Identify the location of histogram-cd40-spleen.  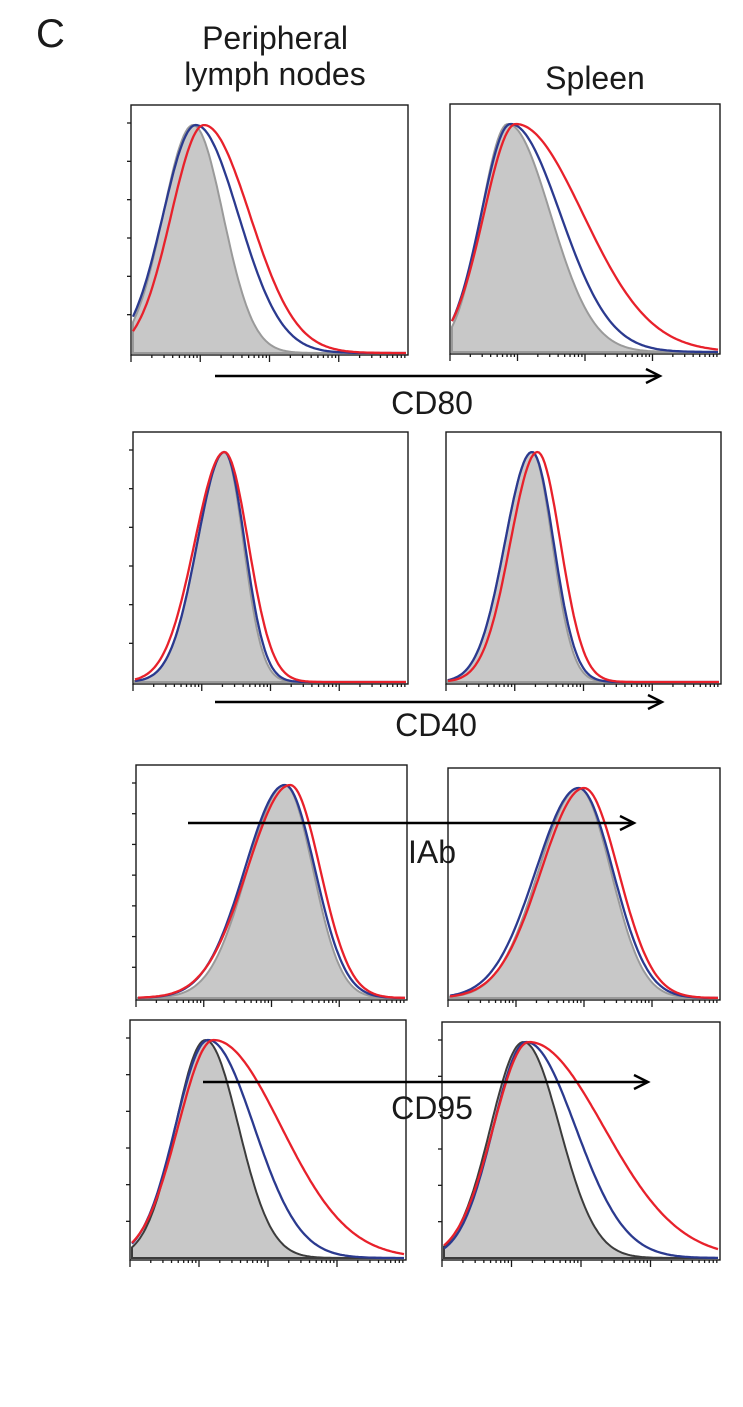
(583, 561).